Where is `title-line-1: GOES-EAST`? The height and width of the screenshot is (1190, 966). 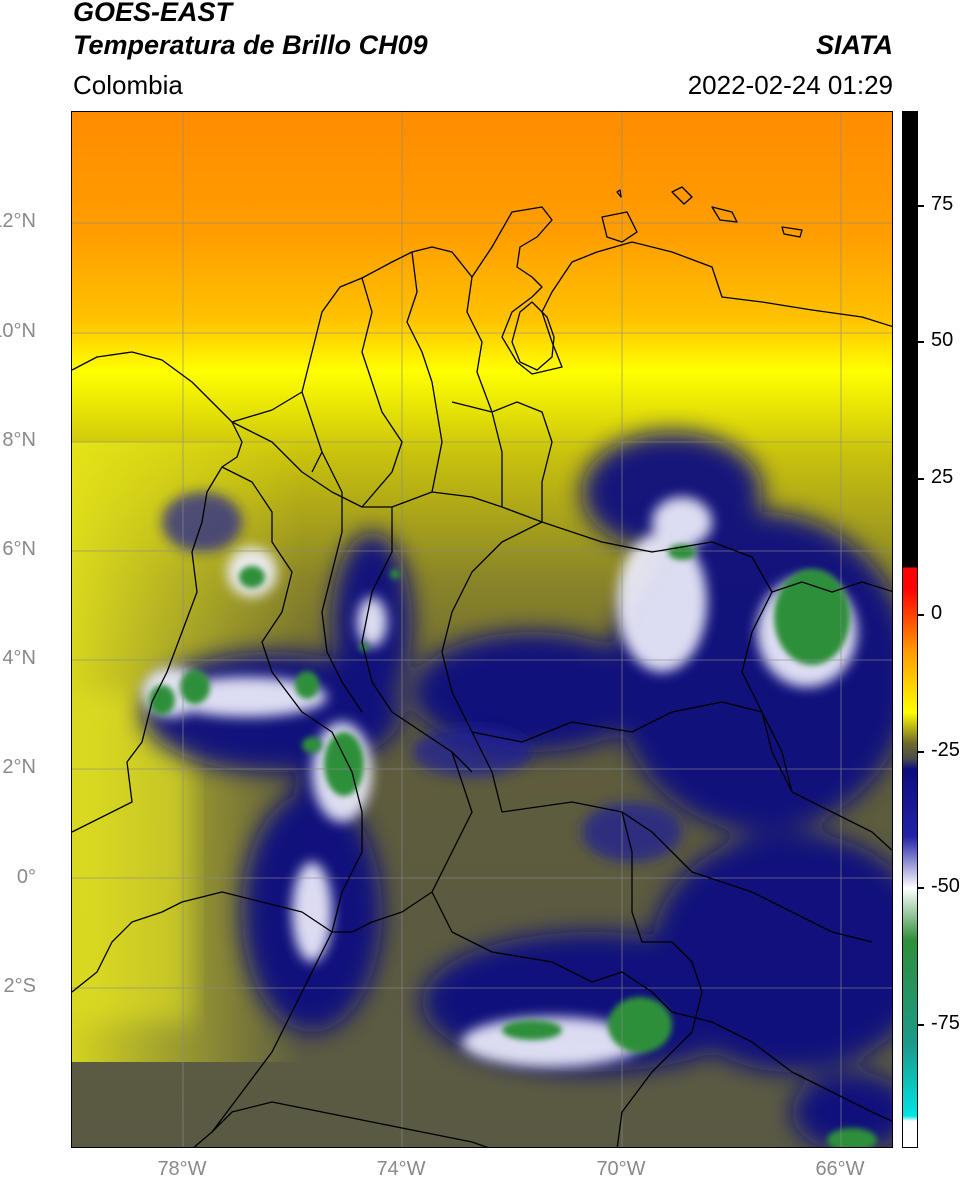
title-line-1: GOES-EAST is located at coordinates (153, 13).